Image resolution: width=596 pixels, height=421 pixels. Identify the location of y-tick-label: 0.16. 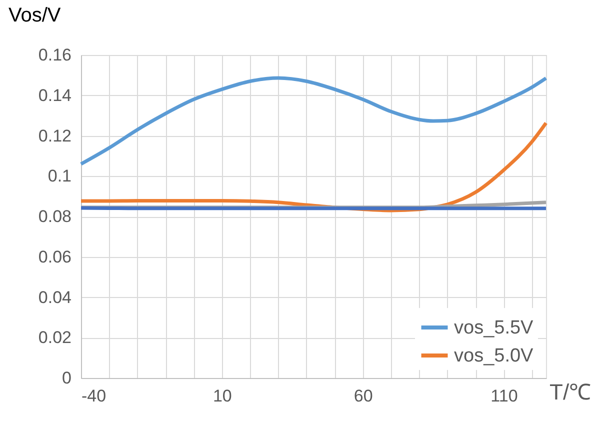
(55, 55).